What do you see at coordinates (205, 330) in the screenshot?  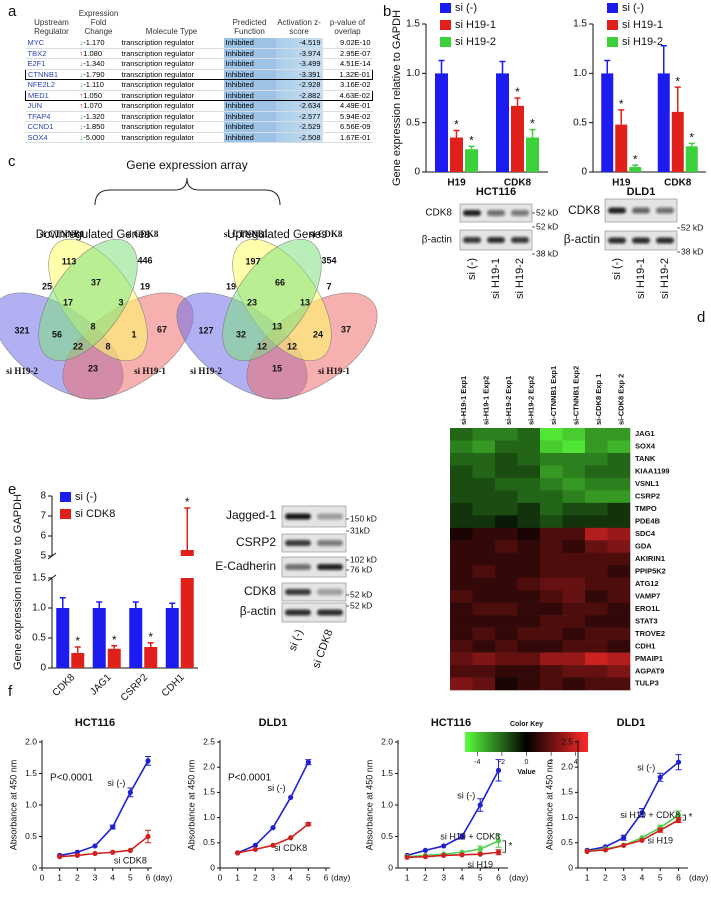 I see `venn-count: 127` at bounding box center [205, 330].